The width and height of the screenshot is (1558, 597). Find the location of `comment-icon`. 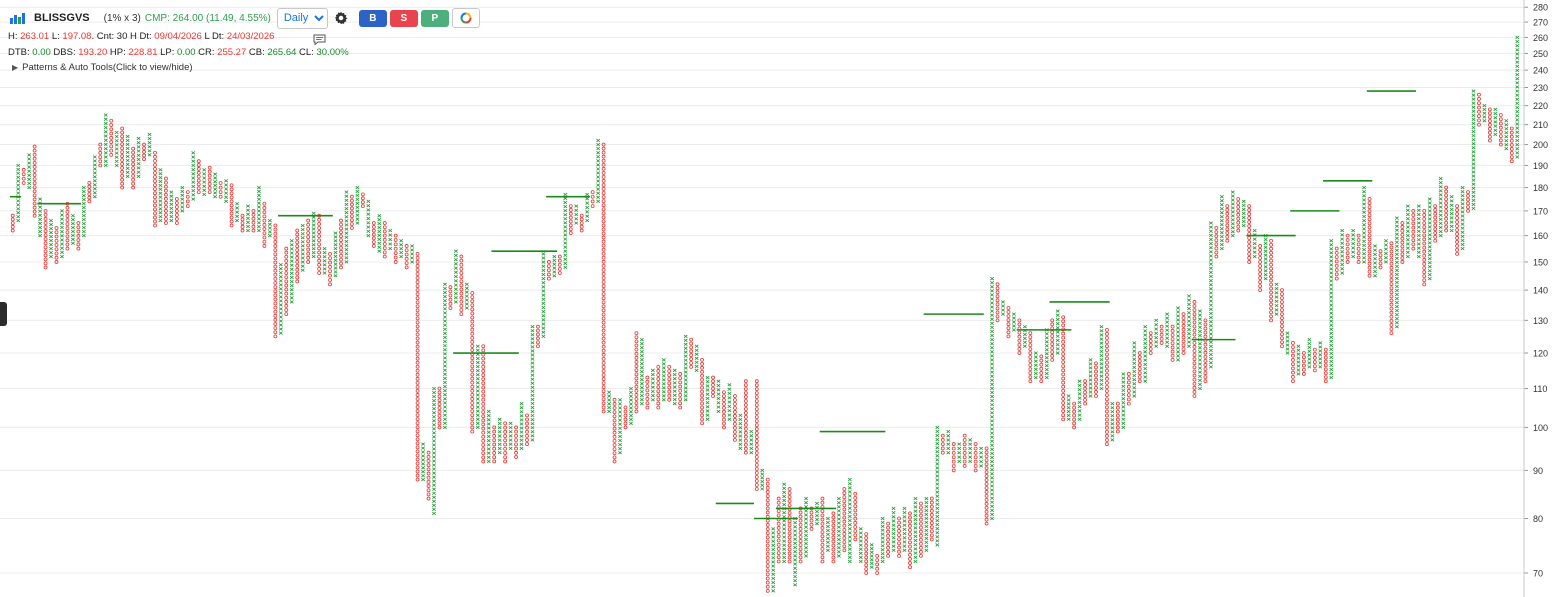

comment-icon is located at coordinates (319, 39).